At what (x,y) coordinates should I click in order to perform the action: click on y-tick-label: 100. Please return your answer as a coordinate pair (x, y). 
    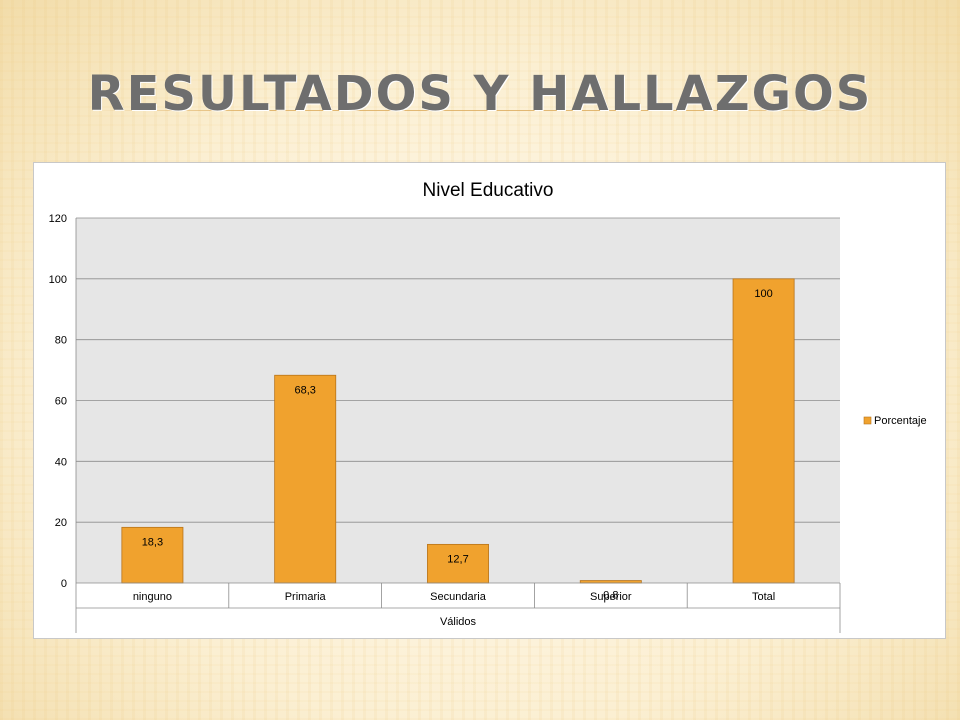
    Looking at the image, I should click on (58, 280).